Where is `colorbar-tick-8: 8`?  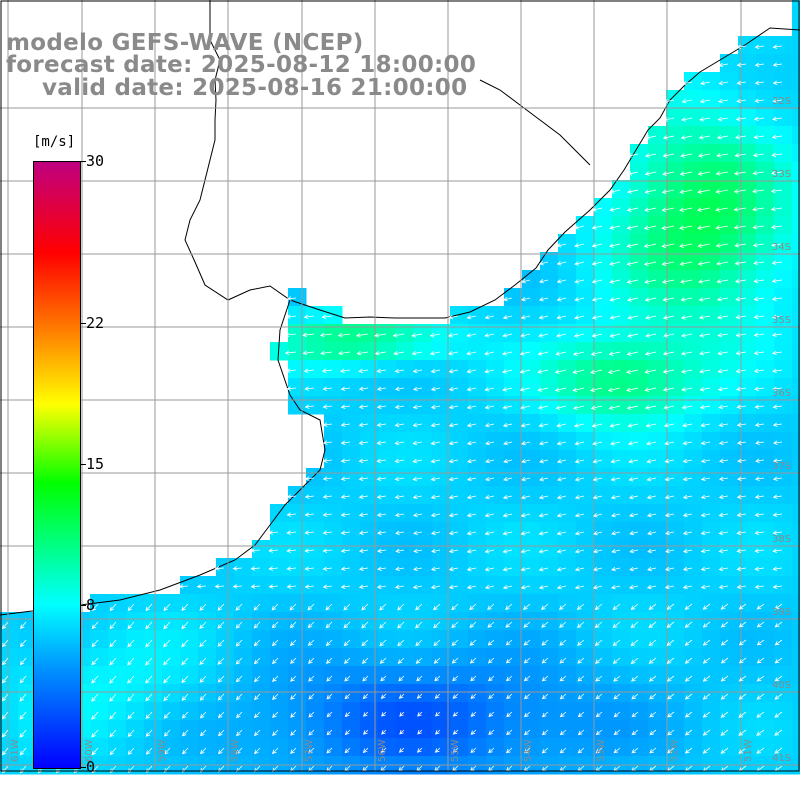
colorbar-tick-8: 8 is located at coordinates (91, 605).